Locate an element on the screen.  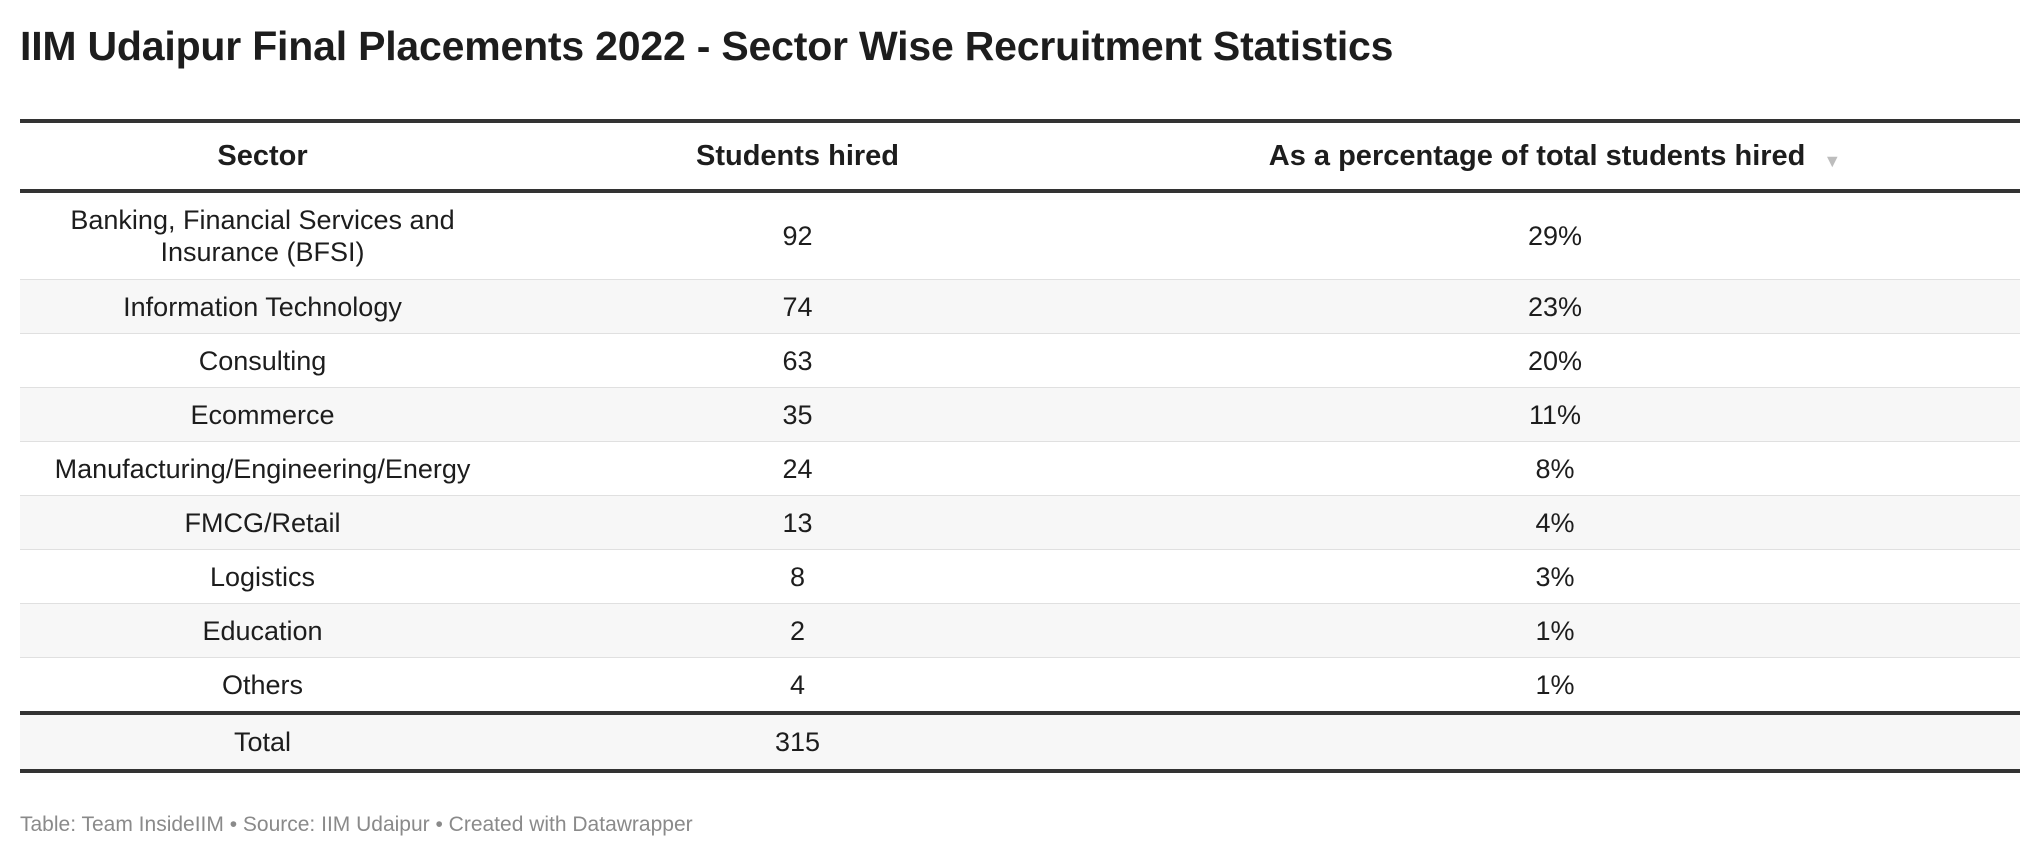
total-row: Total 315 is located at coordinates (1020, 742).